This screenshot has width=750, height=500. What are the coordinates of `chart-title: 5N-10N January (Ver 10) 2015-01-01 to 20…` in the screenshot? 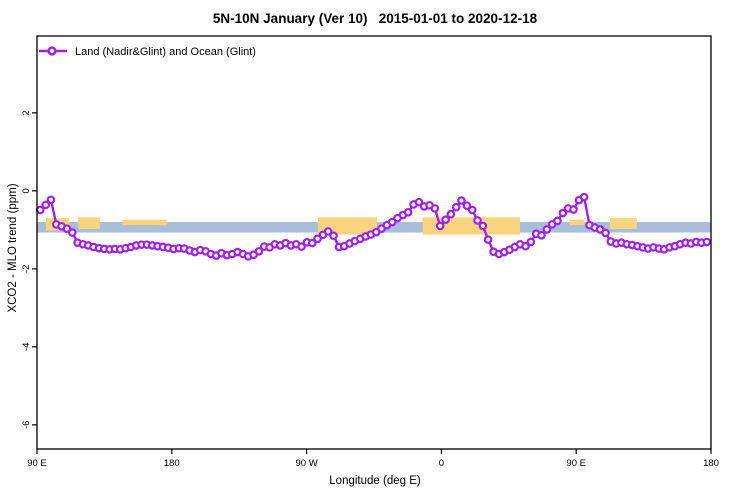 It's located at (375, 18).